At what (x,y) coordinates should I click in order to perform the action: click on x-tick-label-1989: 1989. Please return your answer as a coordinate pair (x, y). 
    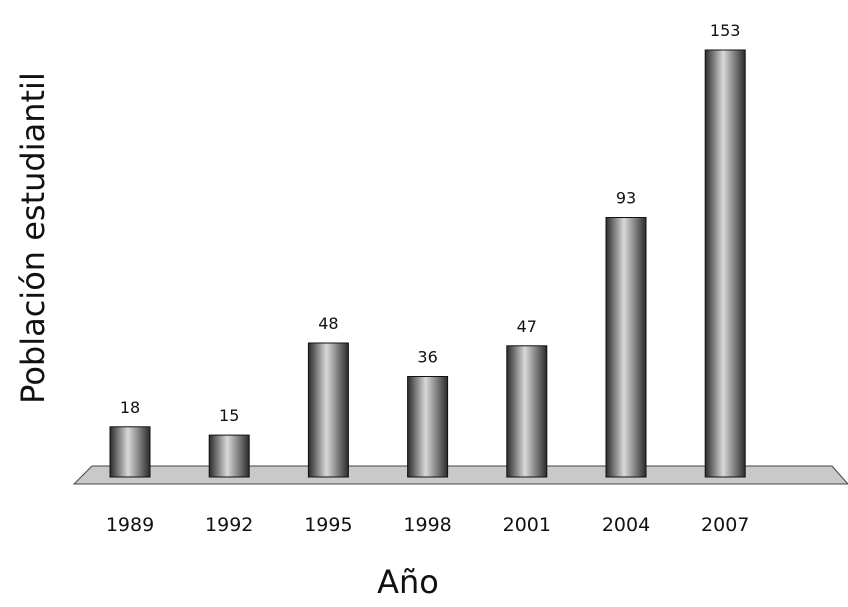
    Looking at the image, I should click on (130, 525).